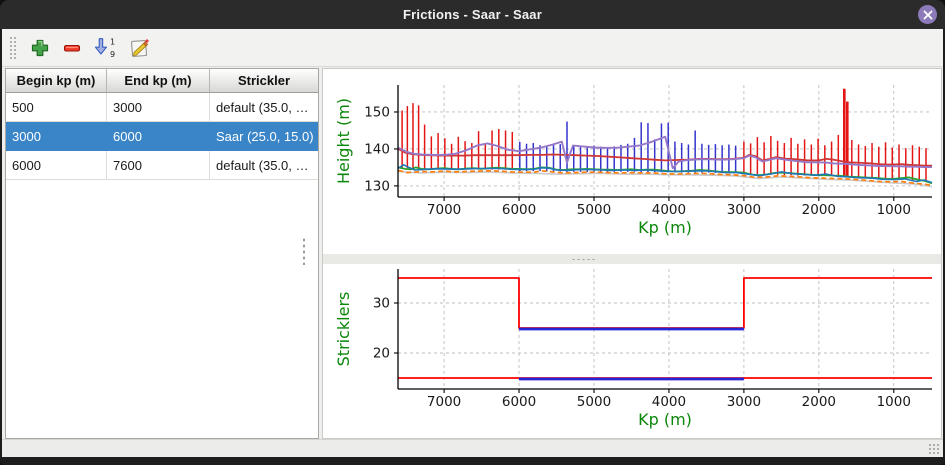  I want to click on cell-end-kp: 6000, so click(158, 136).